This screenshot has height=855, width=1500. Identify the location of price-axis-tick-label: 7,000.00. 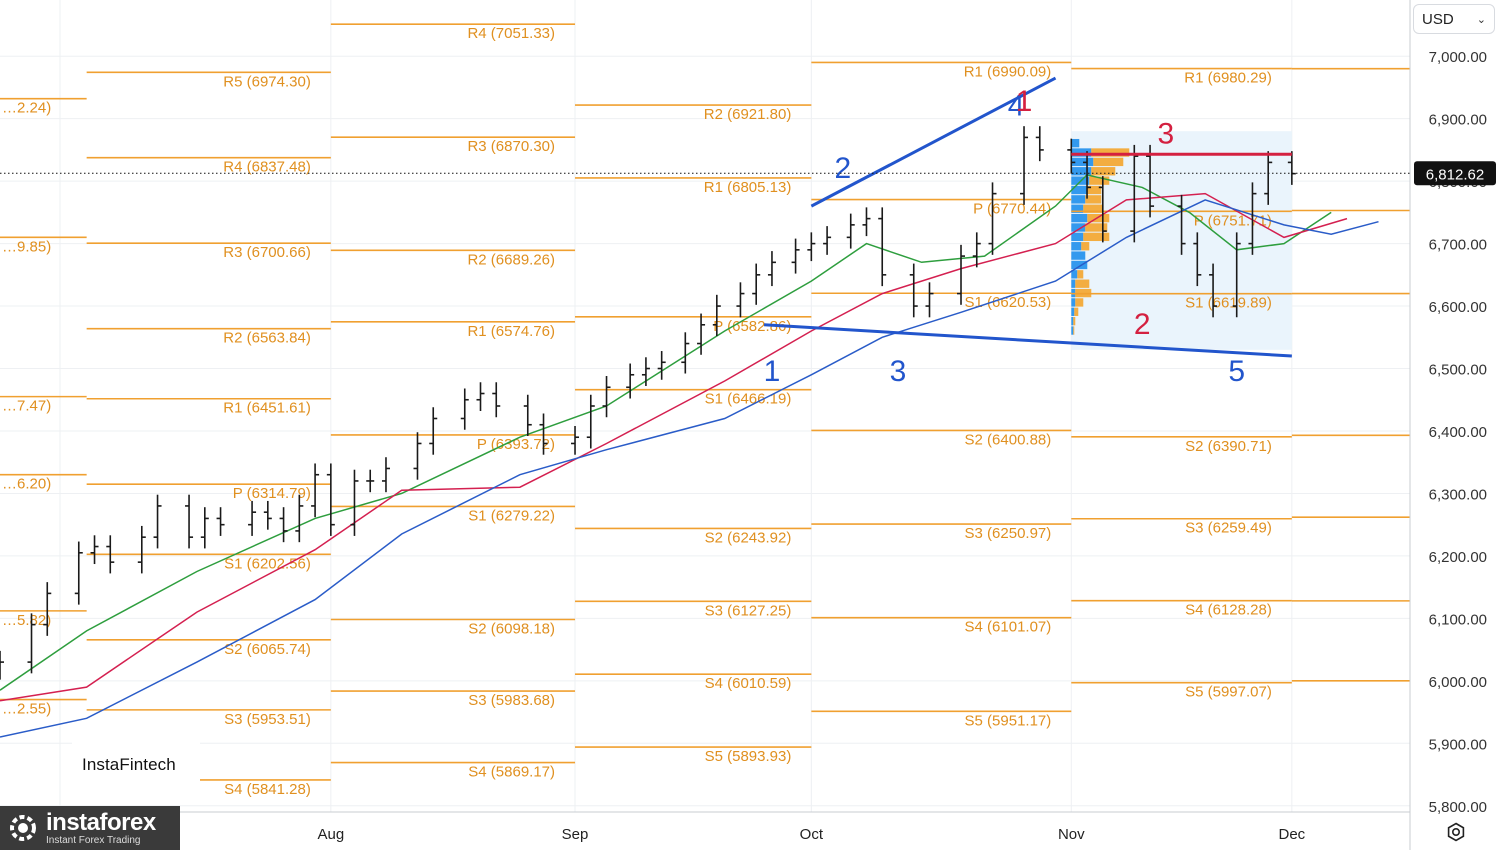
(1458, 57).